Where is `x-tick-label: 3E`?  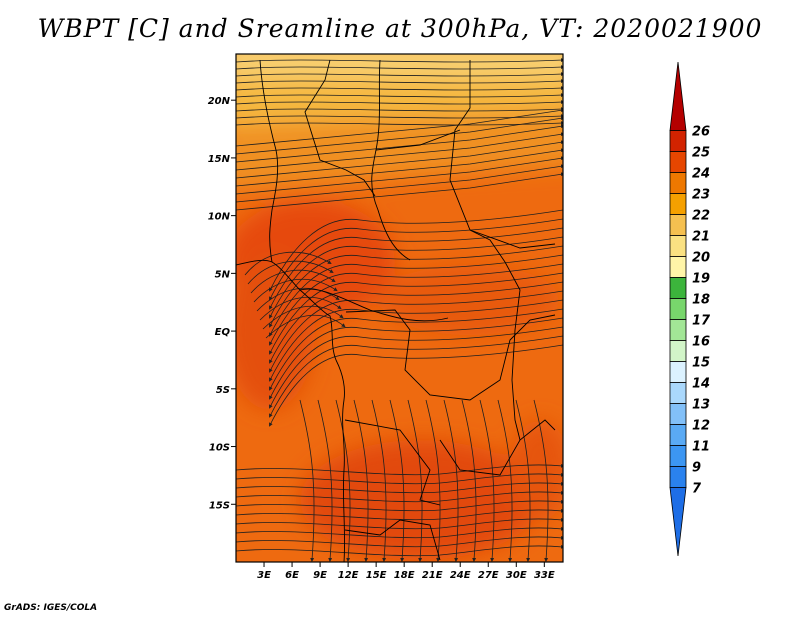 x-tick-label: 3E is located at coordinates (264, 575).